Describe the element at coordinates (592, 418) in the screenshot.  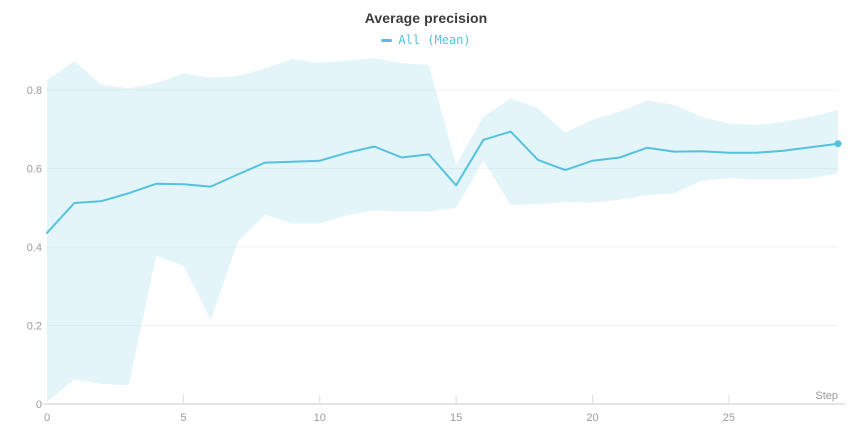
I see `x-axis-tick-label: 20` at that location.